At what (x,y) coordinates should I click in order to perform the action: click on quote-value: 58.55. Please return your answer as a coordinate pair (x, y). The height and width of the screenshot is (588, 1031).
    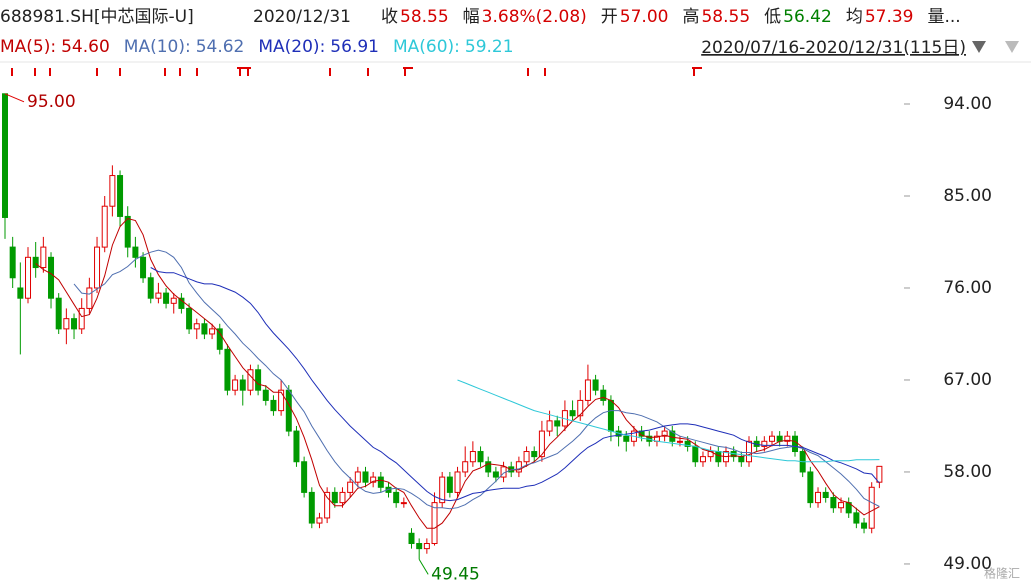
    Looking at the image, I should click on (725, 17).